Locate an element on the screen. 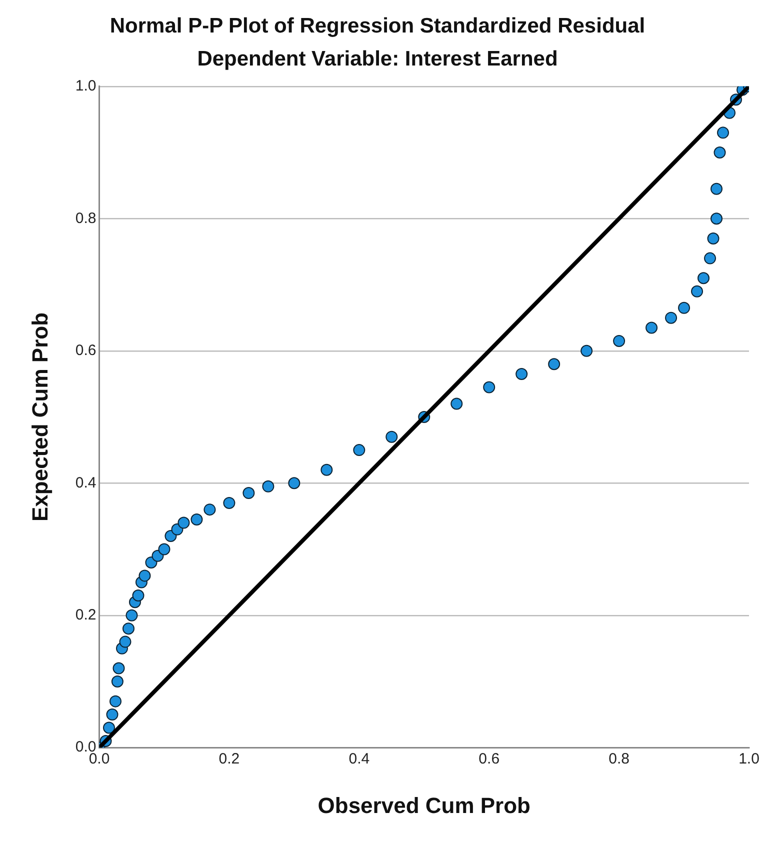 This screenshot has width=771, height=848. y-tick-label: 0.2 is located at coordinates (85, 615).